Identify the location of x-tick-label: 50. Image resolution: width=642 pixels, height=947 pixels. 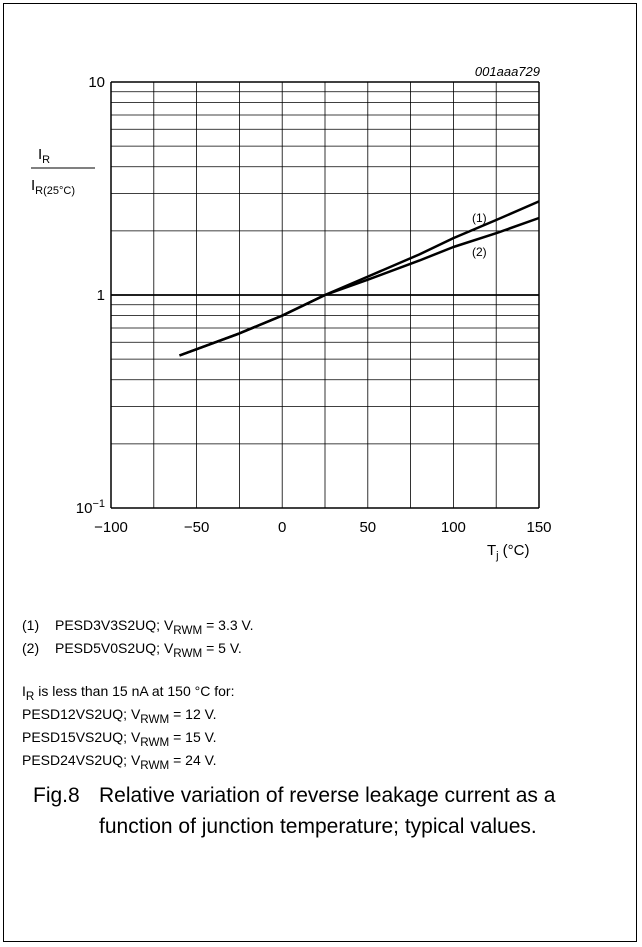
(367, 527).